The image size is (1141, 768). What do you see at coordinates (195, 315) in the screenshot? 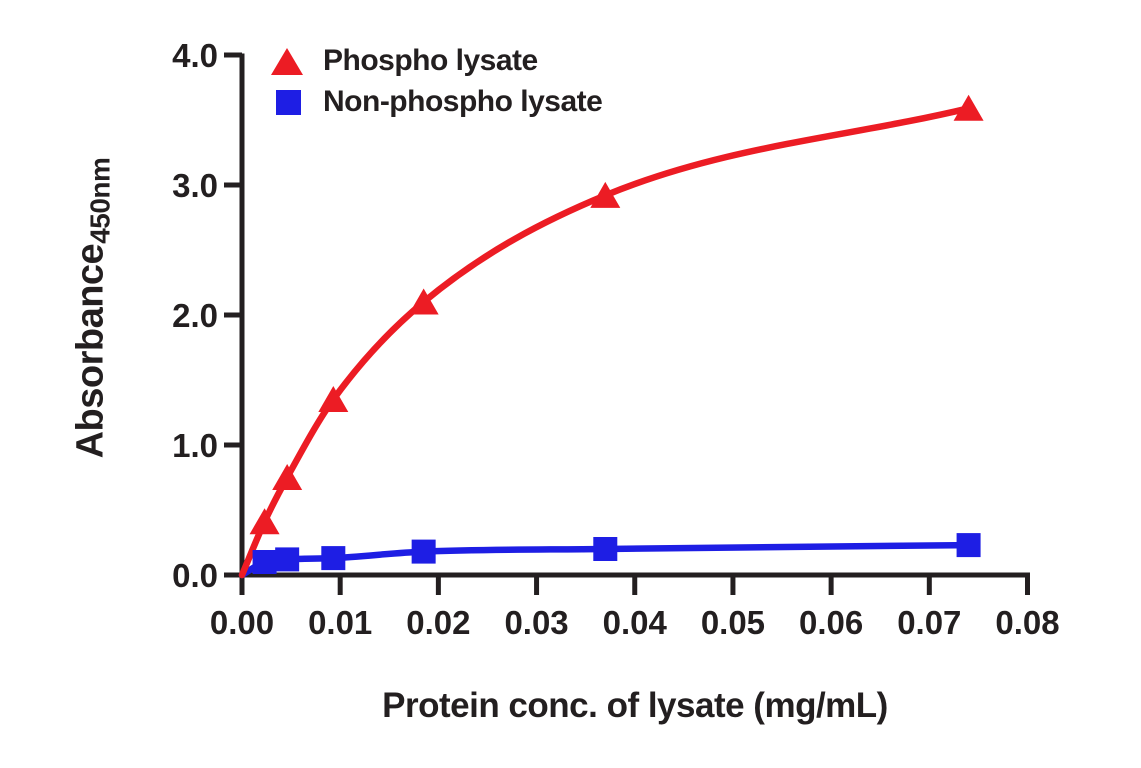
I see `y-tick-label: 2.0` at bounding box center [195, 315].